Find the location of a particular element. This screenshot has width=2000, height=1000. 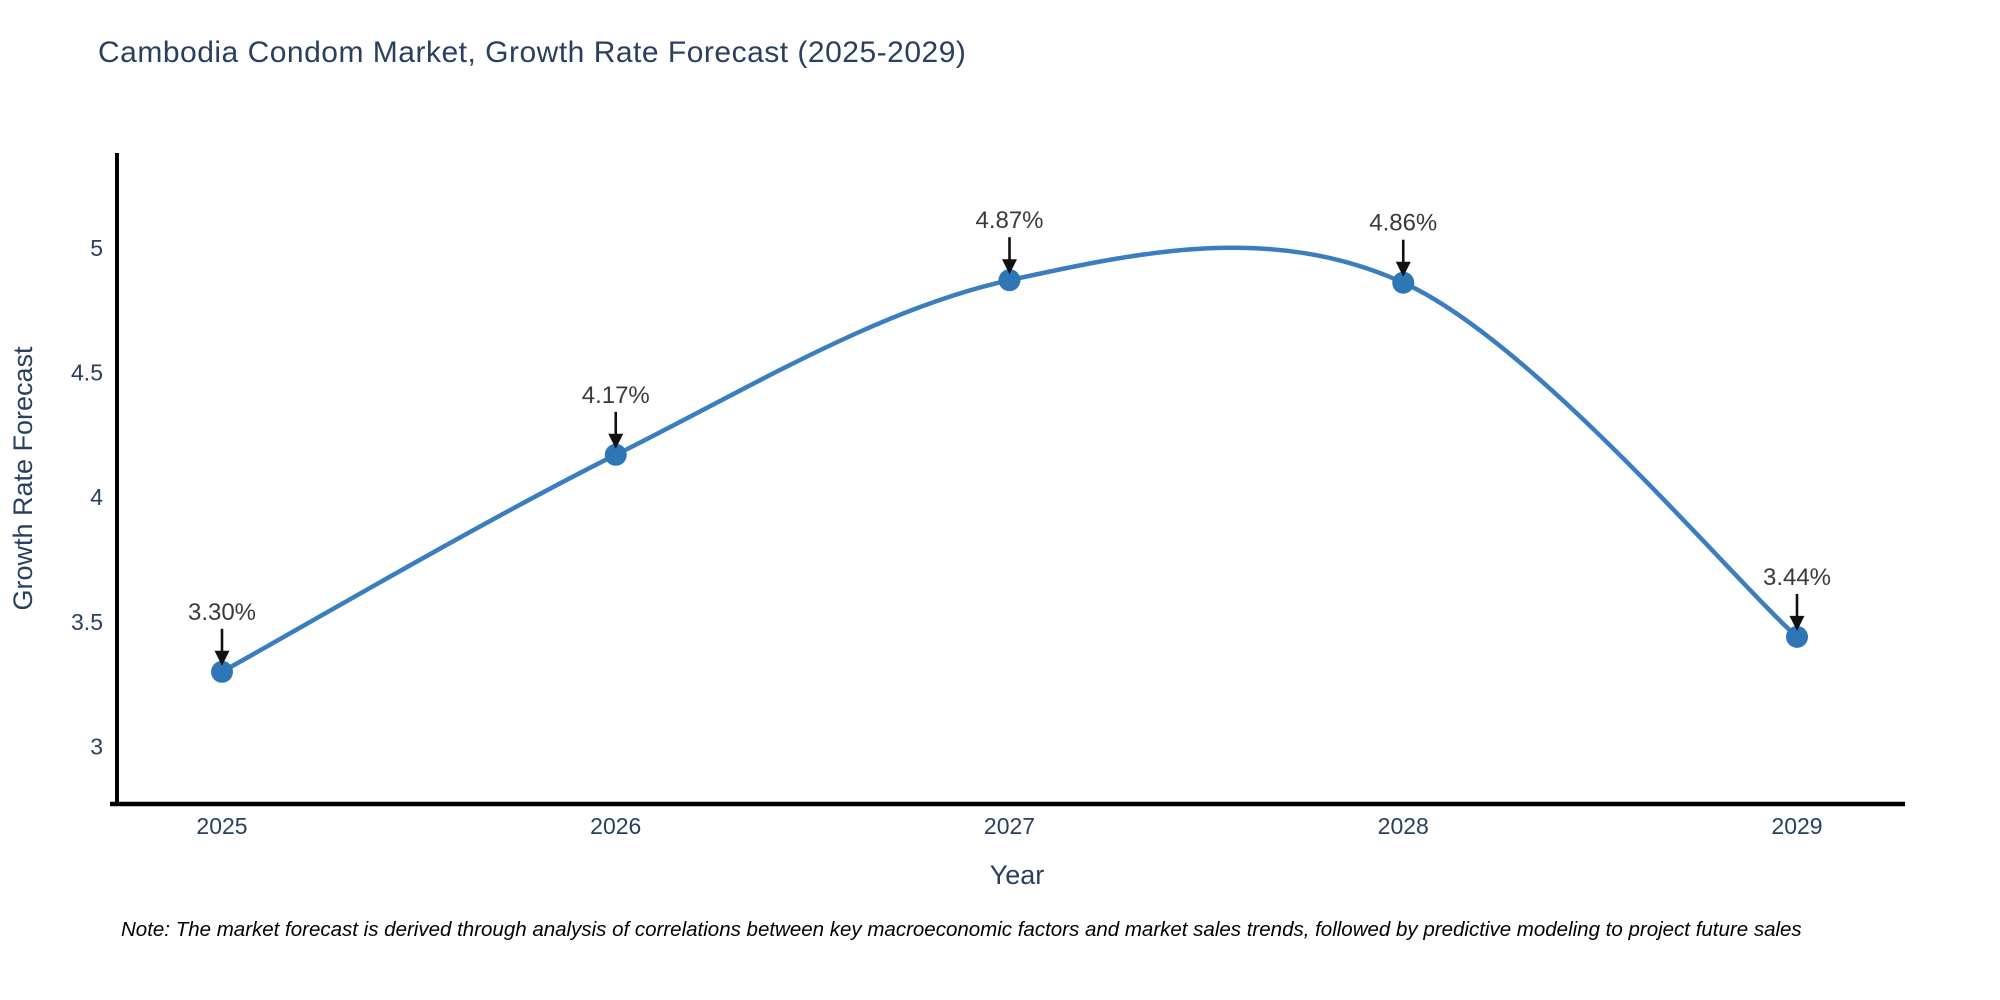

y-tick-label: 3.5 is located at coordinates (87, 622).